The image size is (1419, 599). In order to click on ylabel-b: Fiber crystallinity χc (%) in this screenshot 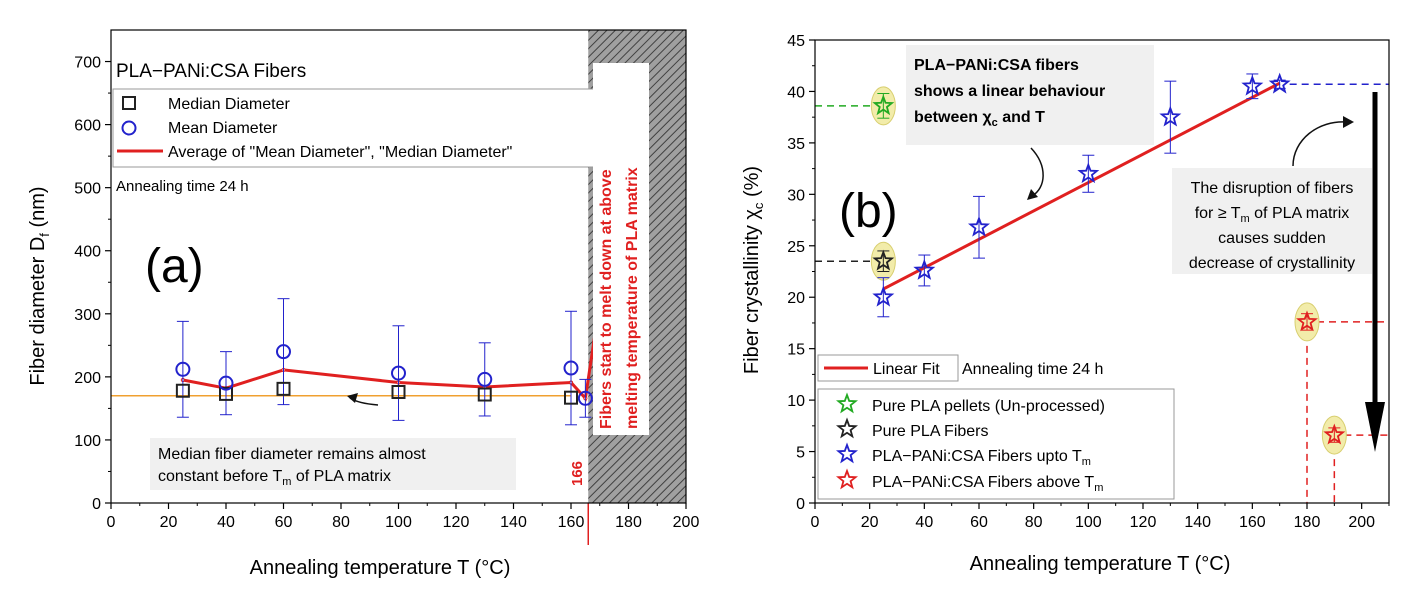, I will do `click(753, 270)`.